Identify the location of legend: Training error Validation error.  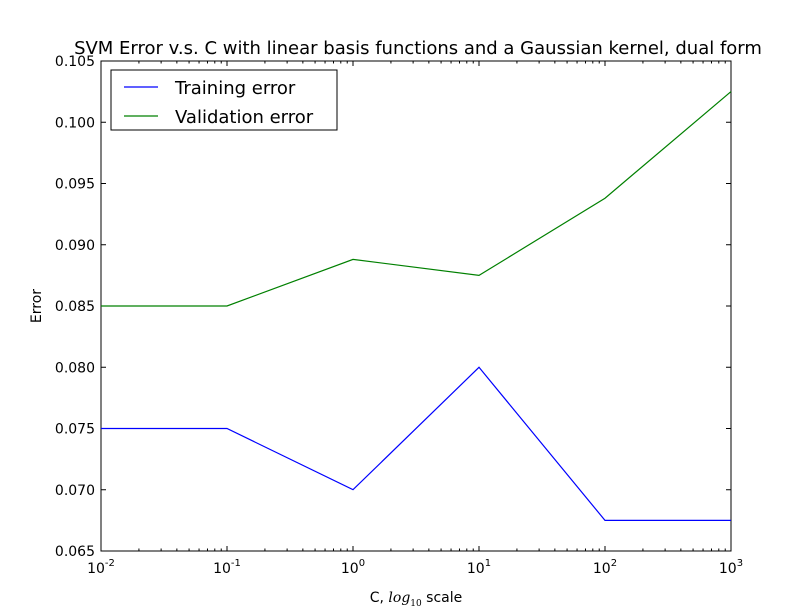
(224, 100).